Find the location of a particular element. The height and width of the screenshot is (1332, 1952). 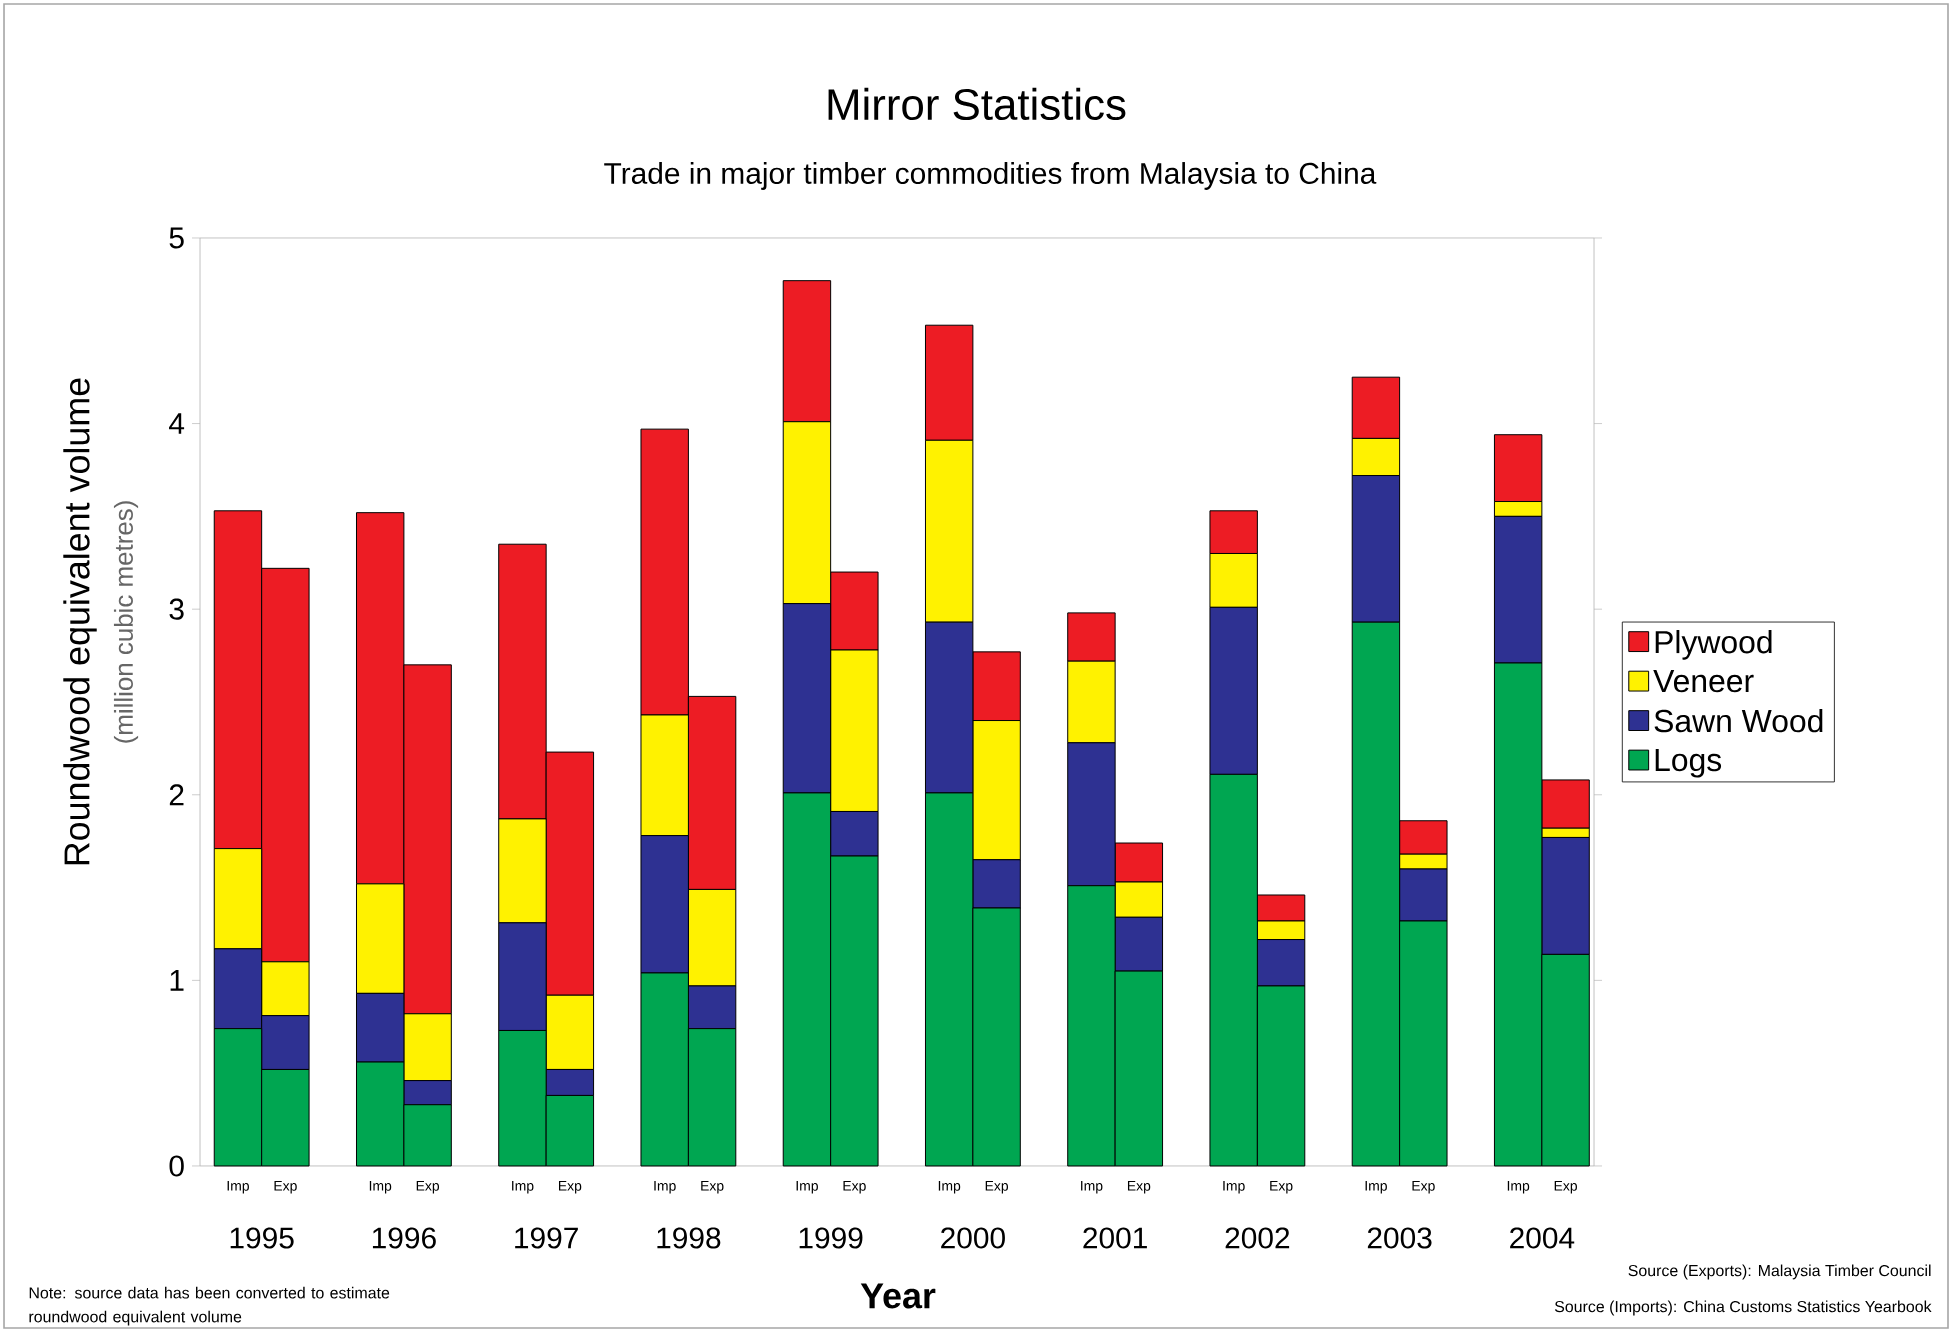

text: 2004 is located at coordinates (1542, 1238).